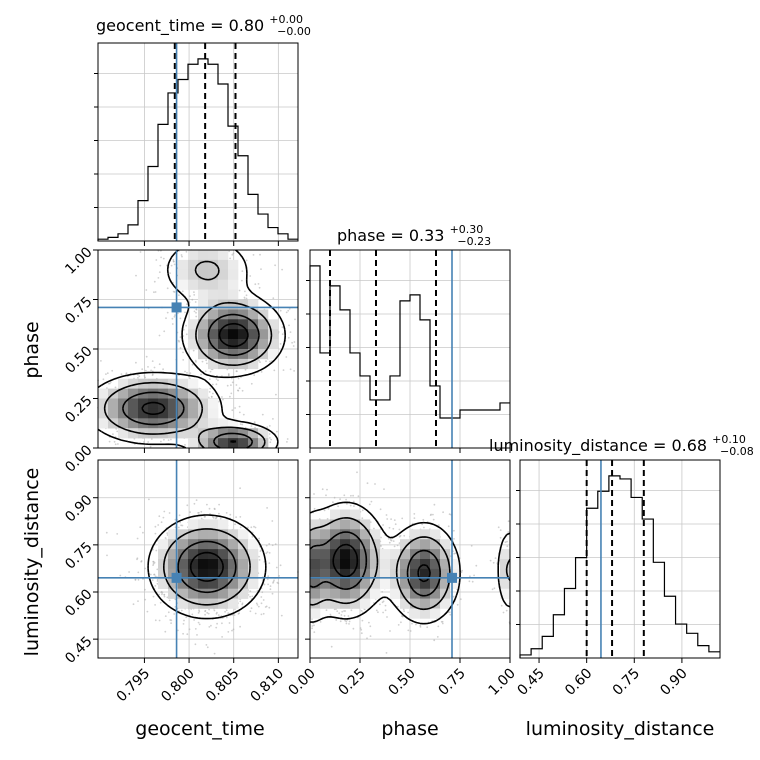  I want to click on contour-line, so click(191, 349).